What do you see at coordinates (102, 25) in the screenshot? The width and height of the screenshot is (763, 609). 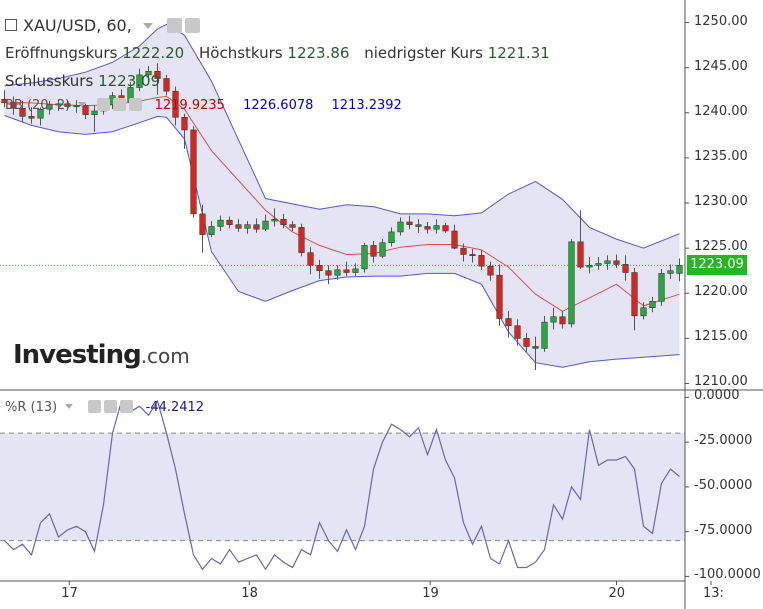 I see `symbol-legend: XAU/USD, 60,` at bounding box center [102, 25].